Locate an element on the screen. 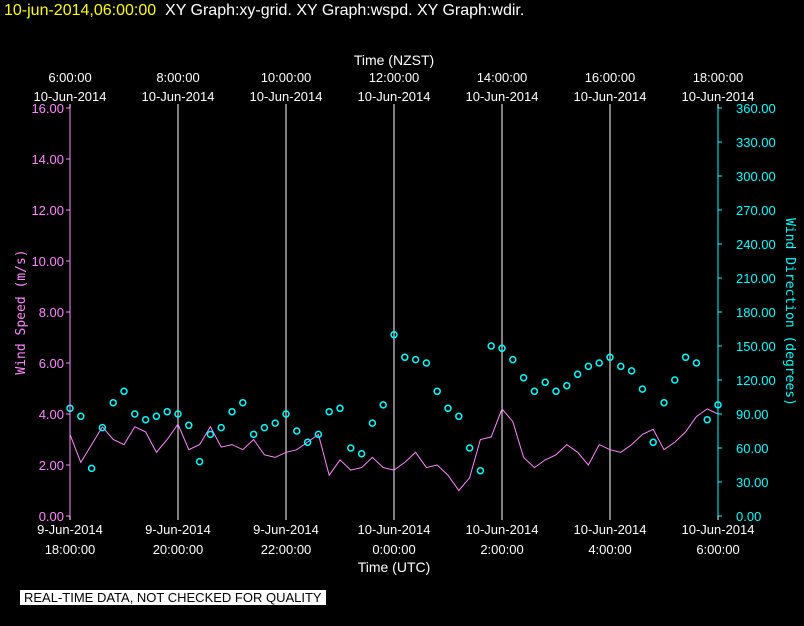 The height and width of the screenshot is (626, 804). bottom-tick-time: 4:00:00 is located at coordinates (609, 549).